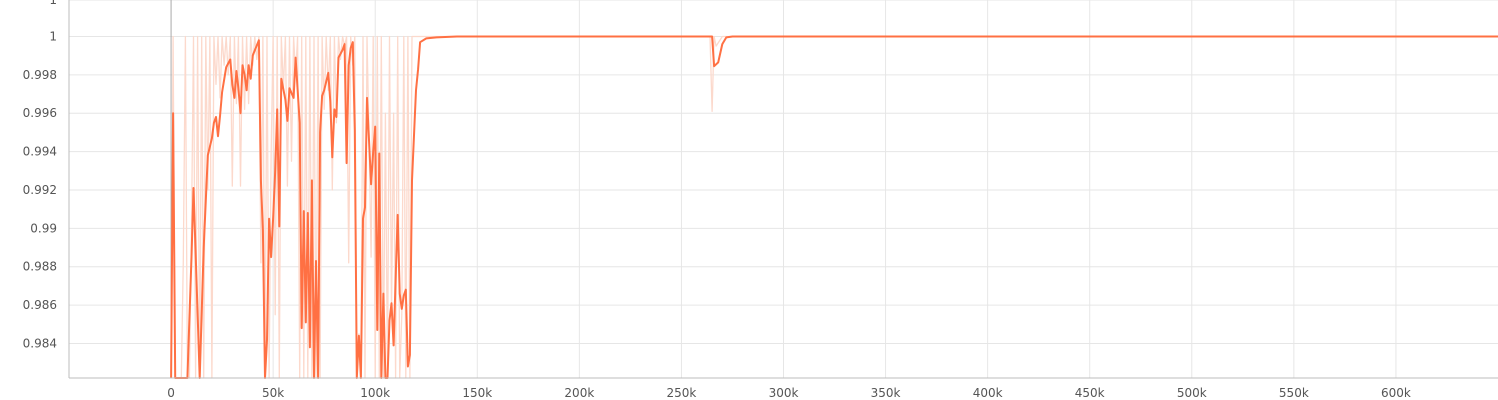 This screenshot has height=400, width=1498. What do you see at coordinates (681, 393) in the screenshot?
I see `x-tick-label: 250k` at bounding box center [681, 393].